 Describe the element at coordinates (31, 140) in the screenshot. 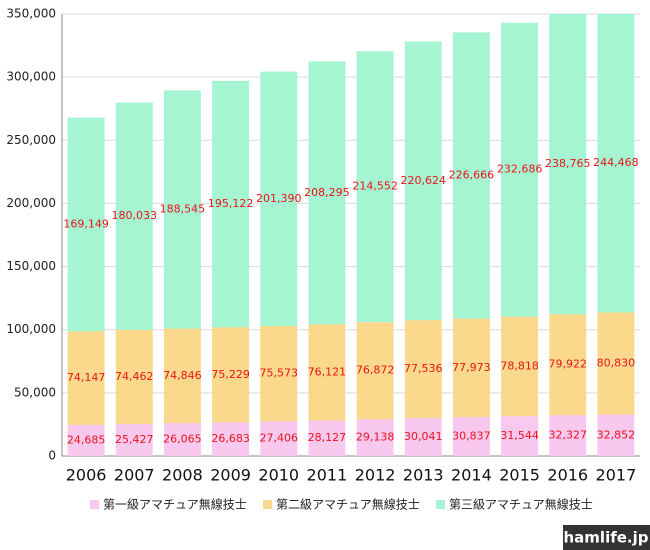

I see `y-tick-label: 250,000` at that location.